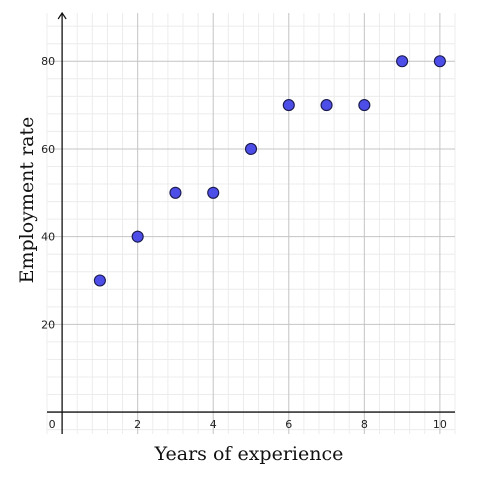 The image size is (477, 480). I want to click on y-axis-arrow, so click(62, 15).